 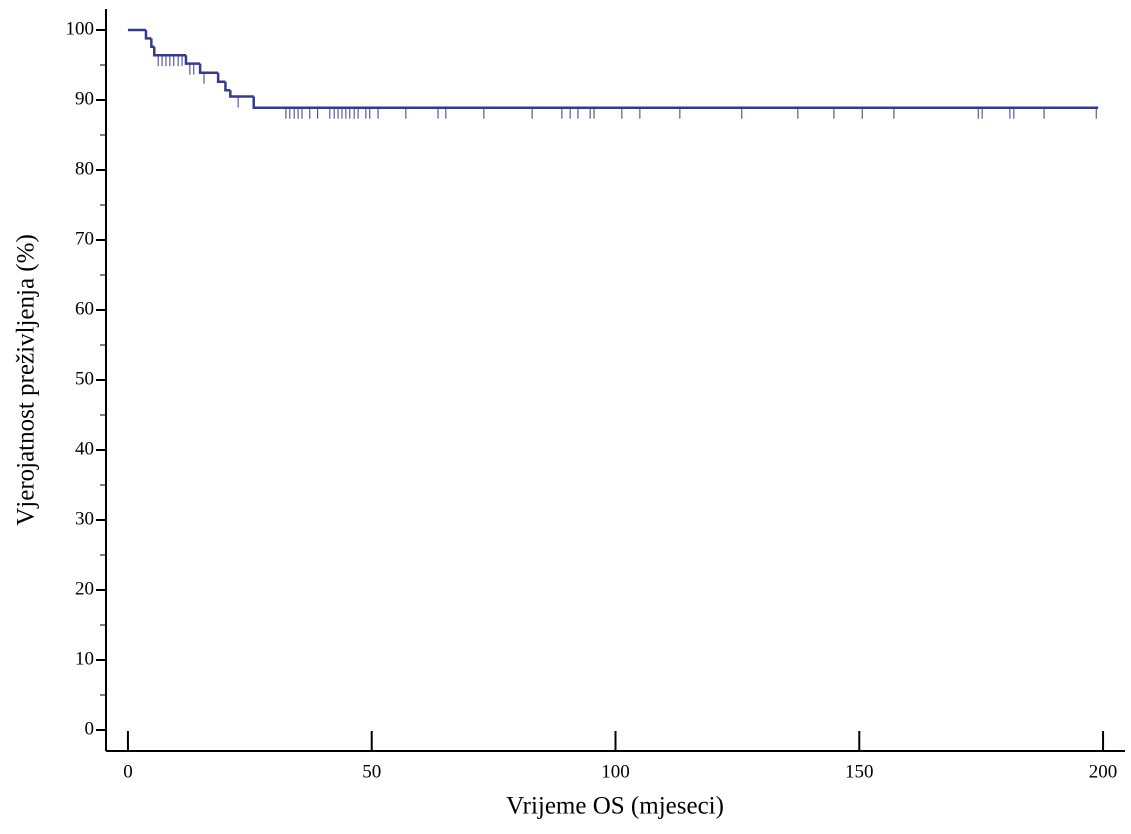 I want to click on y-tick-label: 40, so click(x=84, y=448).